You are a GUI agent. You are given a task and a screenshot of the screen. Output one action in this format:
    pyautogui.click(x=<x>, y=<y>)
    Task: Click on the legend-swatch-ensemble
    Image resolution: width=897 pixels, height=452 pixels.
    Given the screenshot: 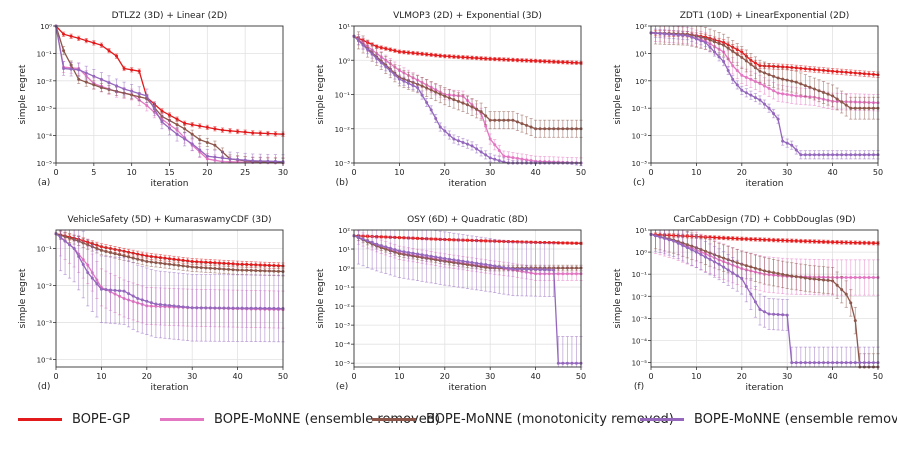 What is the action you would take?
    pyautogui.click(x=182, y=419)
    